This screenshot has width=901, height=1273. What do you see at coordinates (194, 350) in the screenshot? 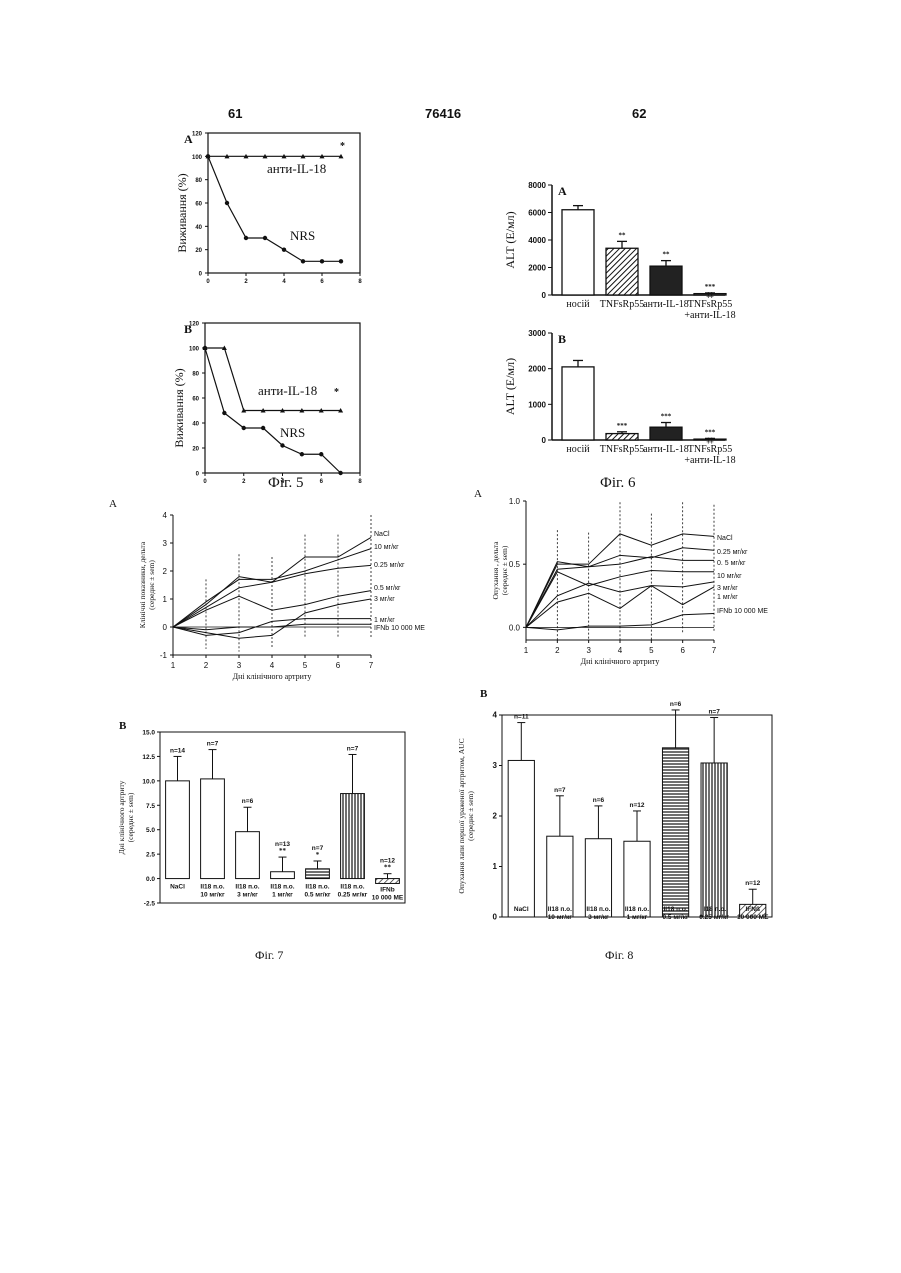
I see `y-tick-label: 100` at bounding box center [194, 350].